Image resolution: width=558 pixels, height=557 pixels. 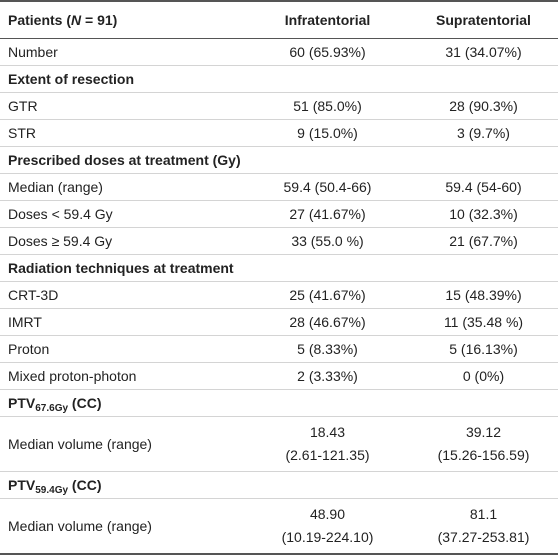 What do you see at coordinates (483, 514) in the screenshot?
I see `value-line: 81.1` at bounding box center [483, 514].